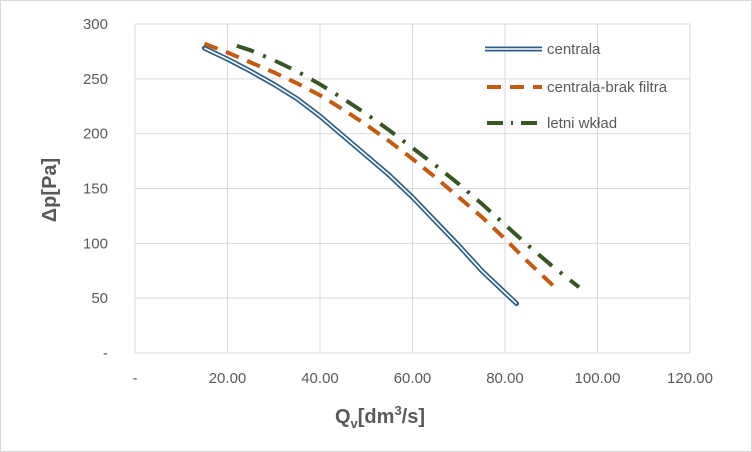 Image resolution: width=752 pixels, height=452 pixels. I want to click on y-tick-label: 150, so click(95, 189).